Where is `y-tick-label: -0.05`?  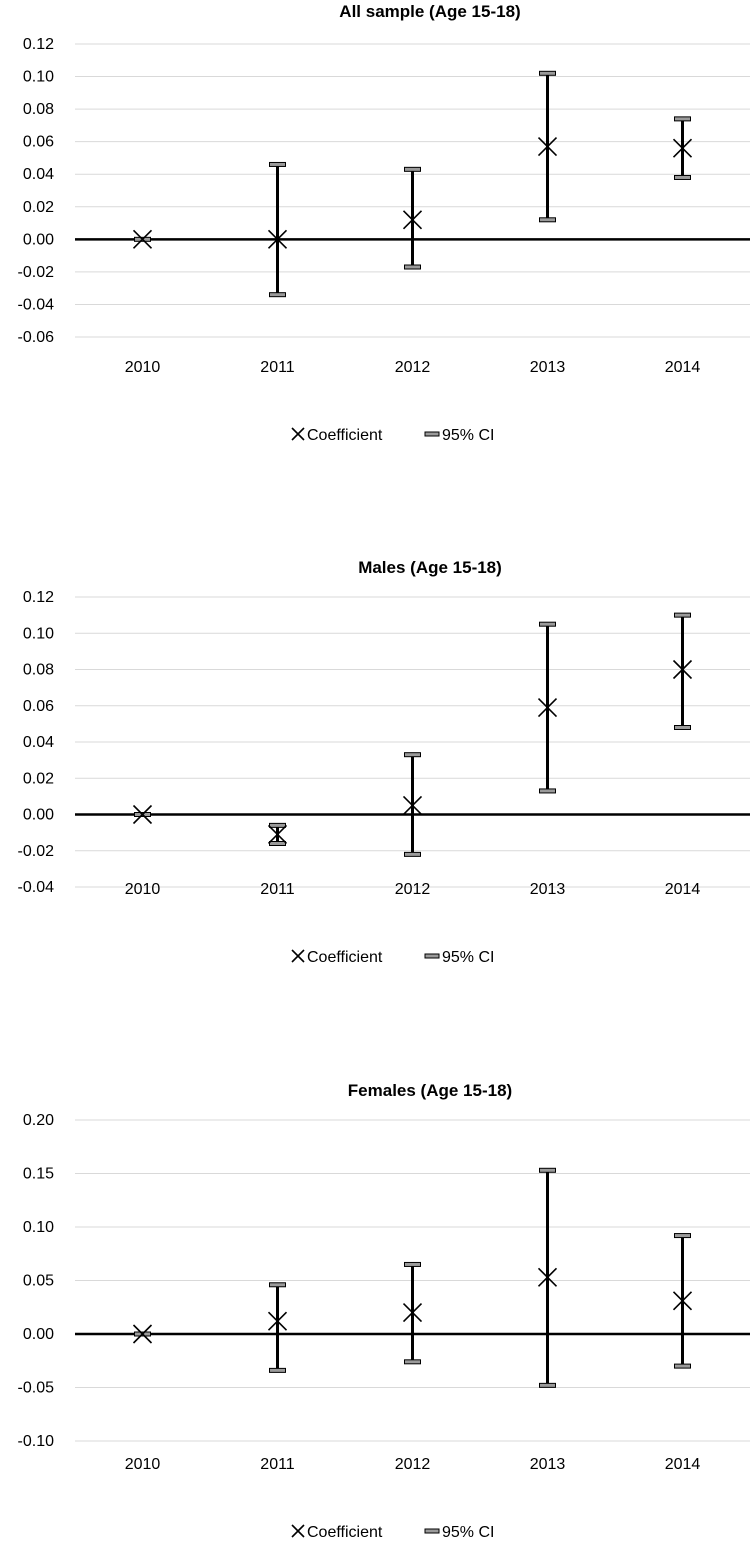 y-tick-label: -0.05 is located at coordinates (36, 1388).